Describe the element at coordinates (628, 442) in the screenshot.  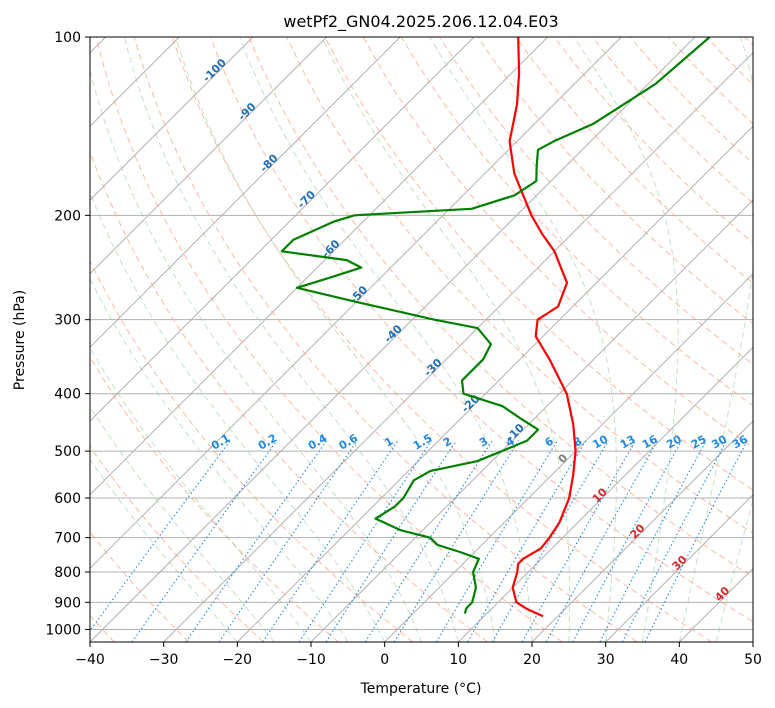
I see `mixing-ratio-label: 13` at that location.